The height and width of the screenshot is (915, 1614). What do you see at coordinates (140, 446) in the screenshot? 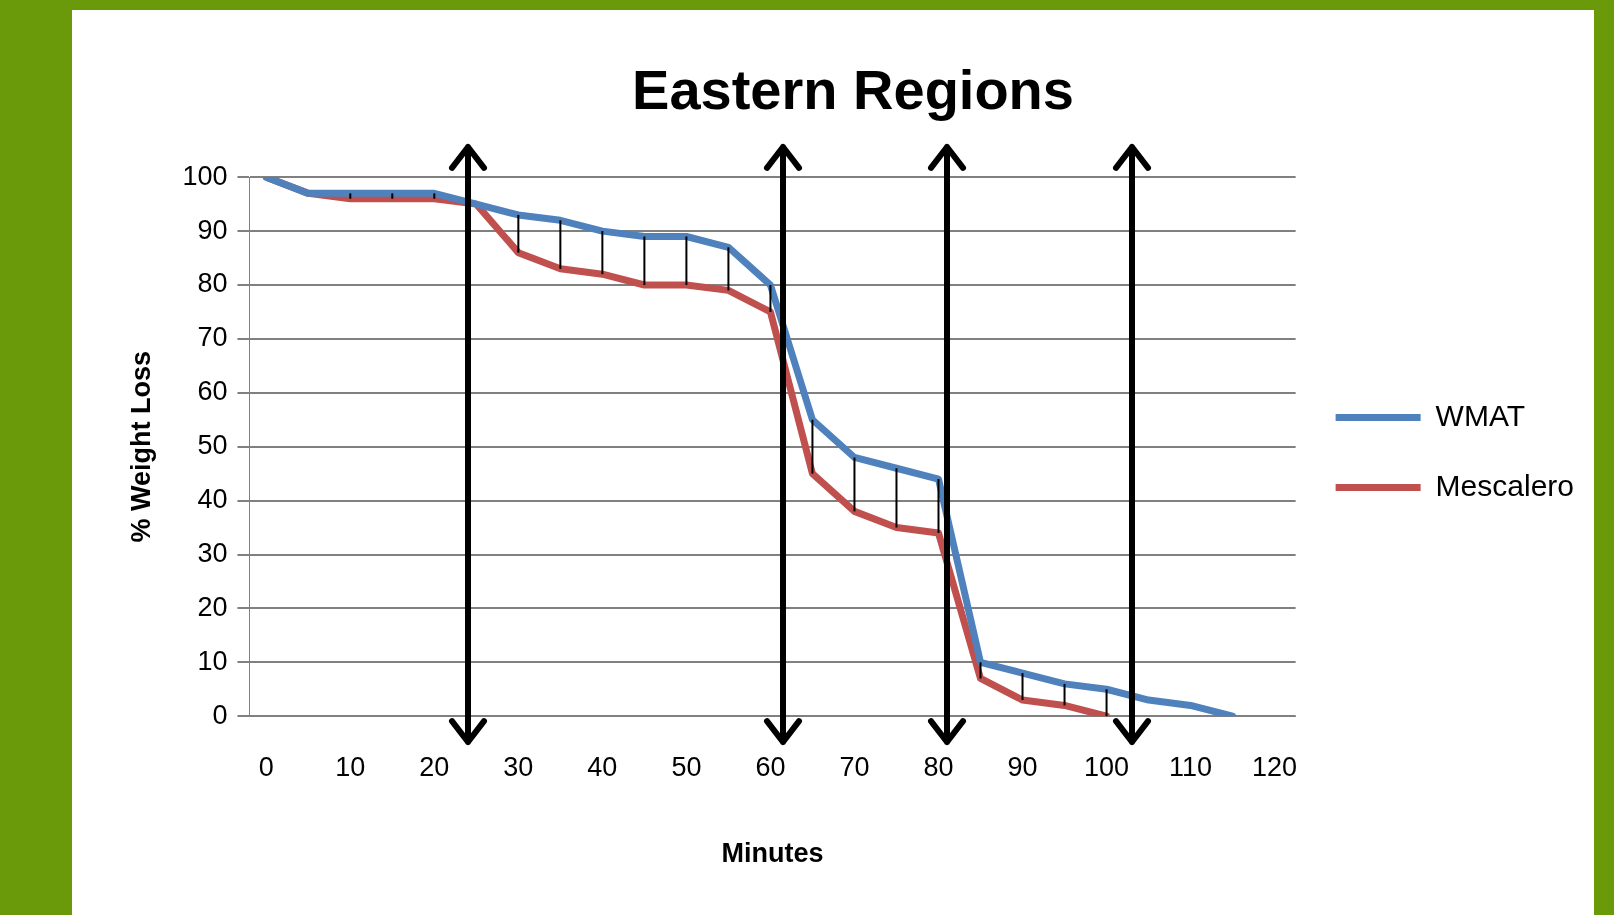
I see `y-axis-title: % Weight Loss` at bounding box center [140, 446].